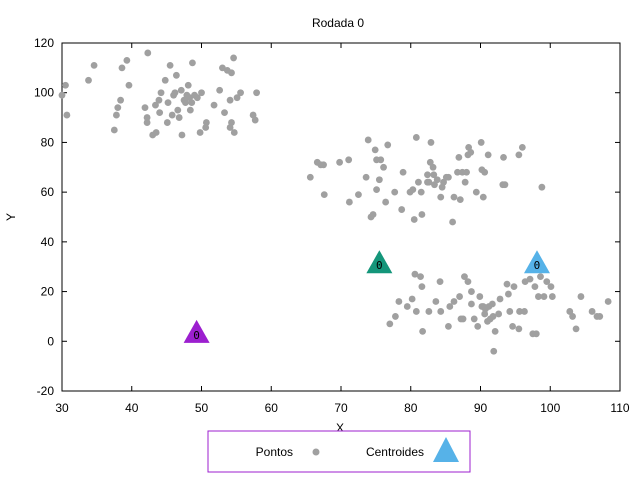  What do you see at coordinates (44, 43) in the screenshot?
I see `y-tick-label: 120` at bounding box center [44, 43].